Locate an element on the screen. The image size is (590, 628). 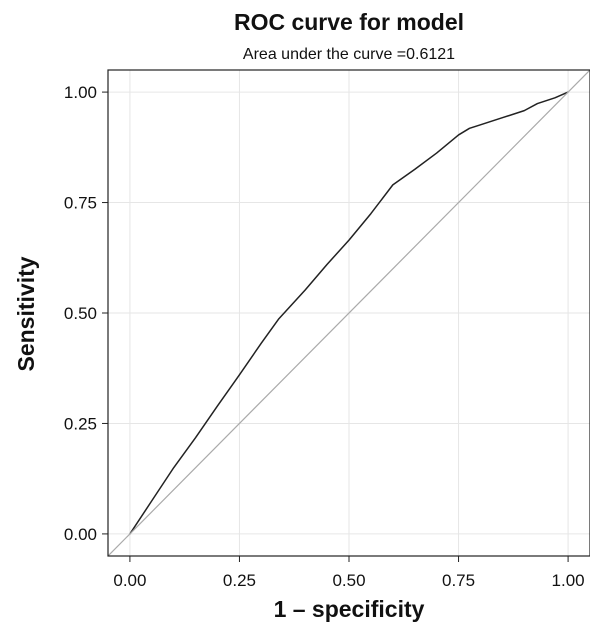
x-tick-label-2: 0.50 is located at coordinates (348, 580).